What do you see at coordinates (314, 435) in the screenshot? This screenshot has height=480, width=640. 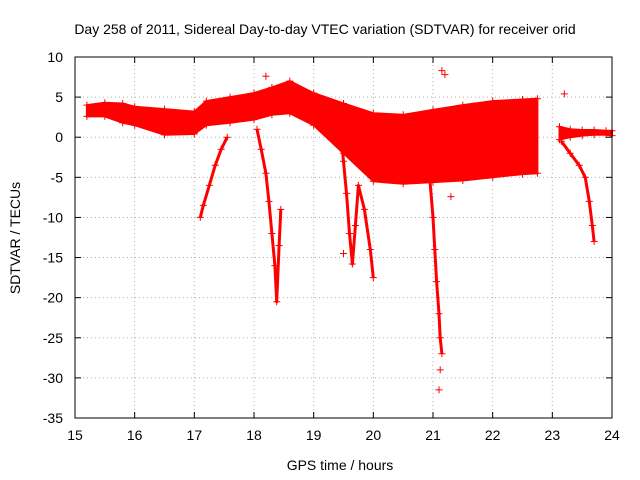 I see `x-tick-label: 19` at bounding box center [314, 435].